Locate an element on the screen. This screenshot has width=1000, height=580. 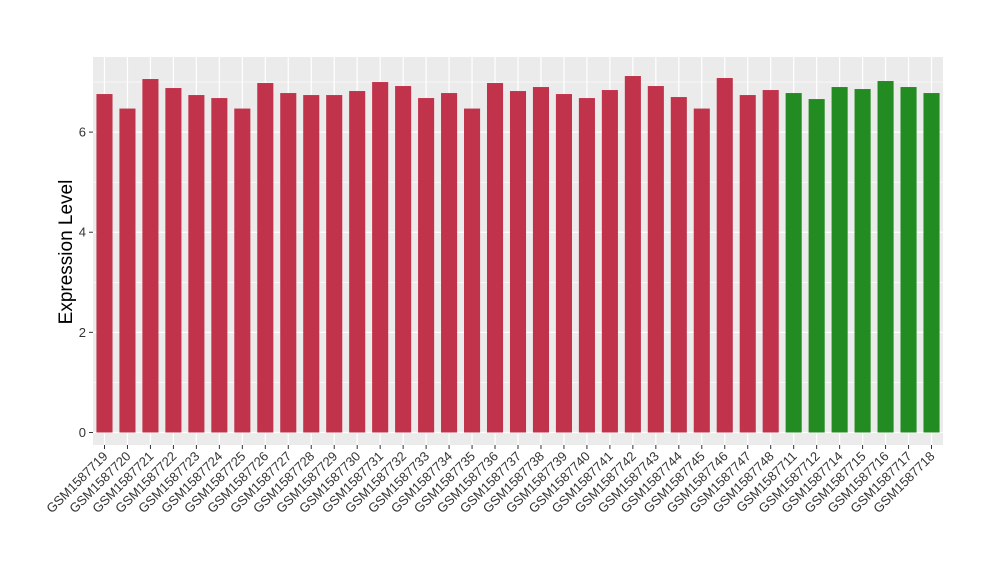
y-tick-label: 6 is located at coordinates (82, 132).